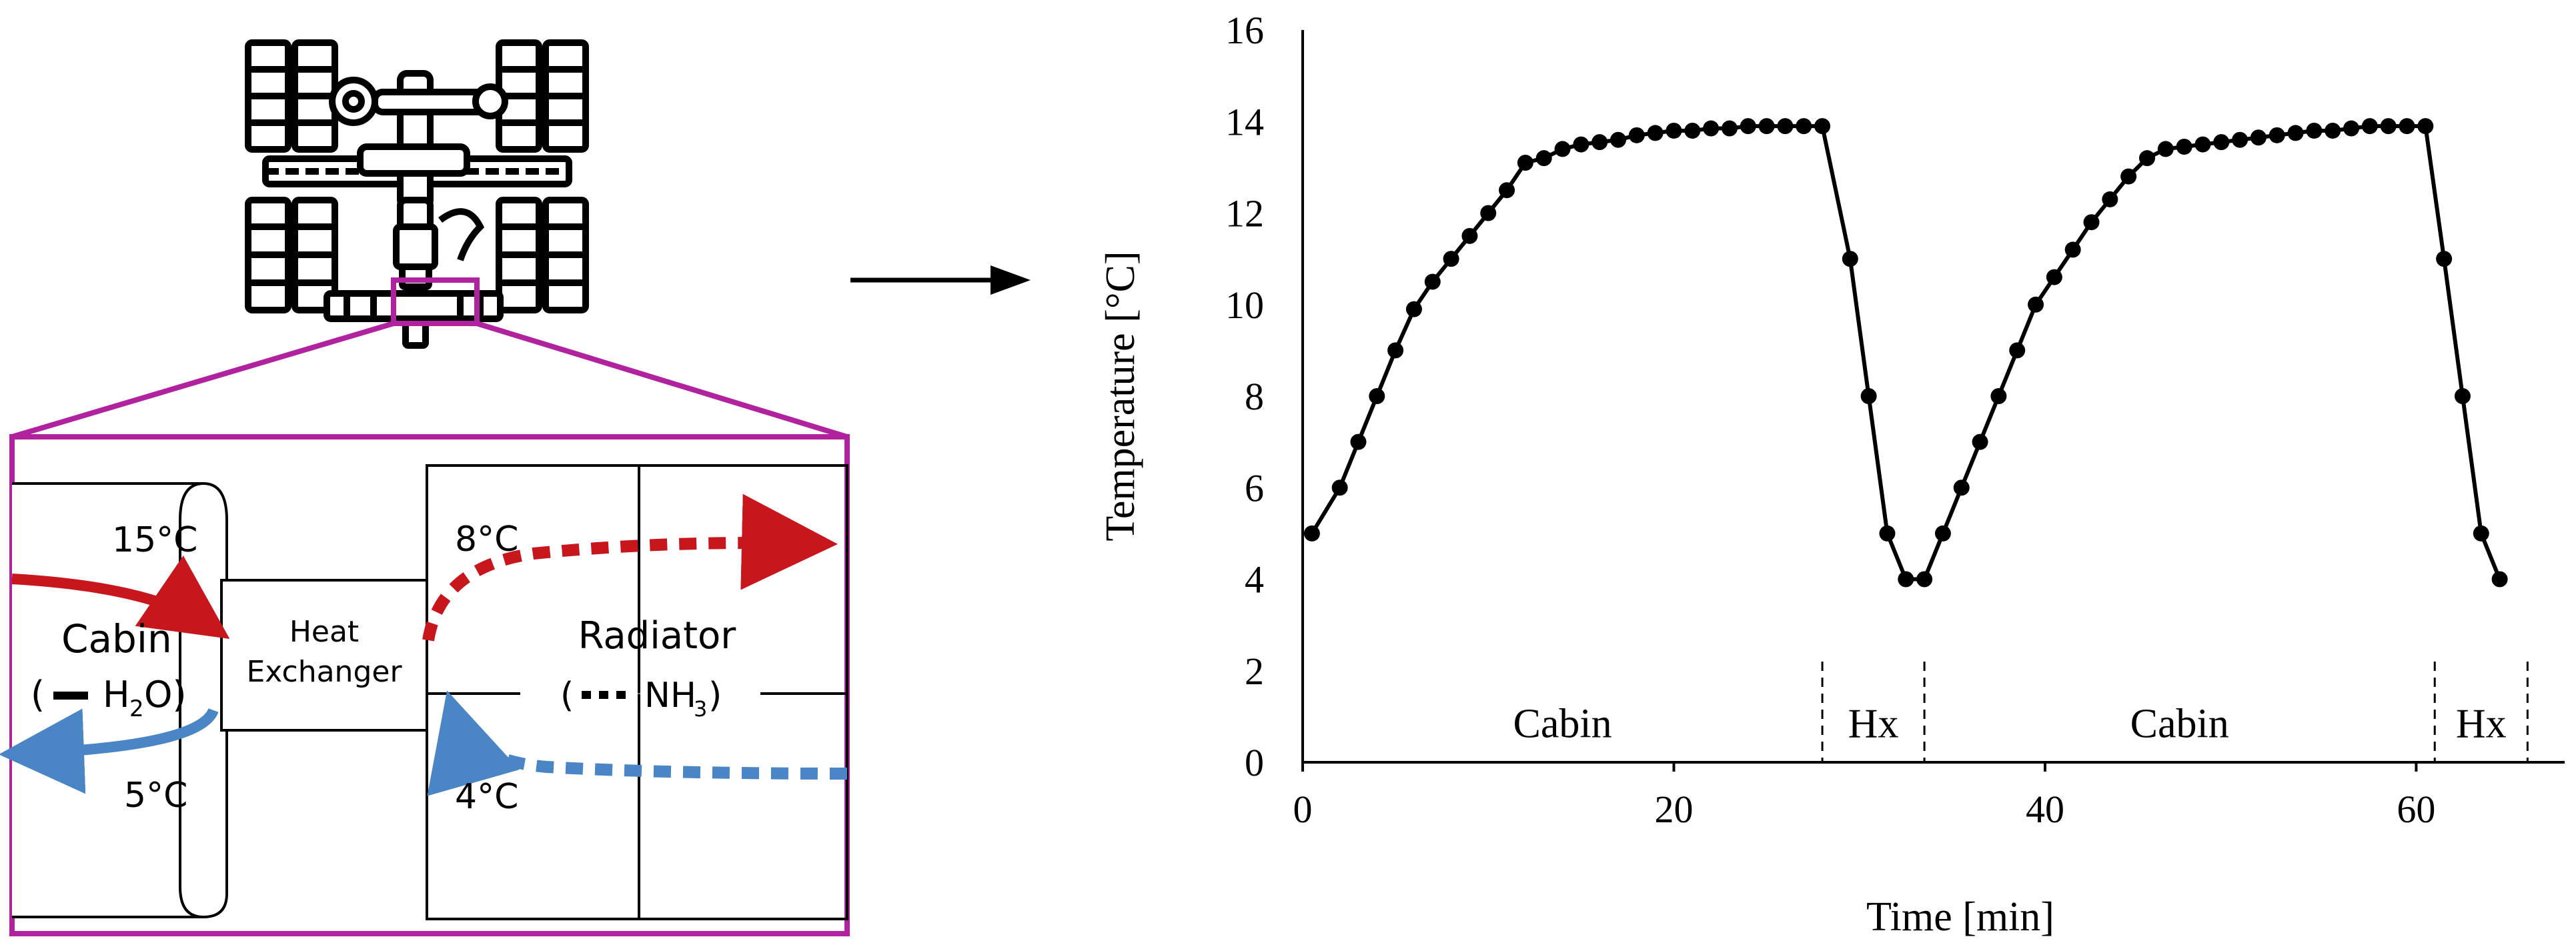 This screenshot has height=949, width=2576. Describe the element at coordinates (657, 636) in the screenshot. I see `radiator-label: Radiator` at that location.